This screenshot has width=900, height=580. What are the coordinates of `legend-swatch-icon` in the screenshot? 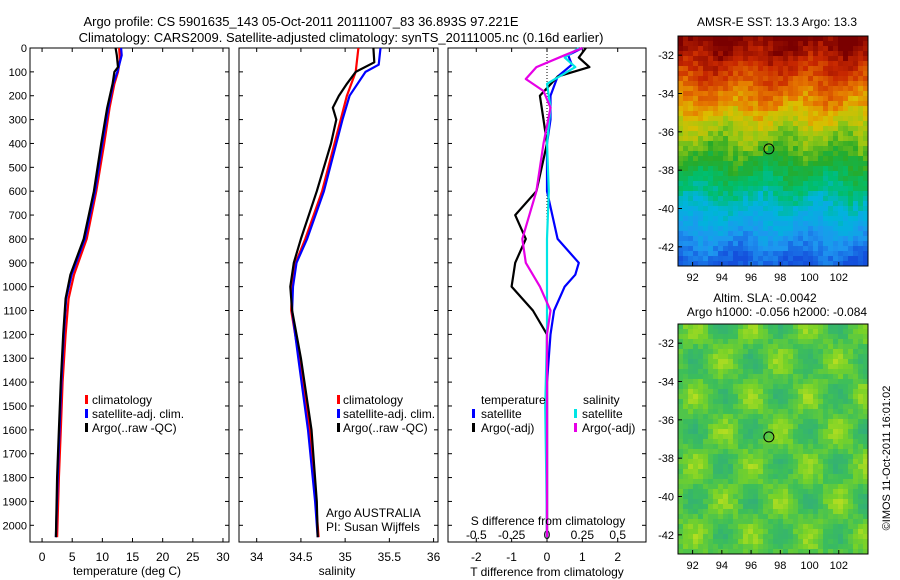 It's located at (575, 413).